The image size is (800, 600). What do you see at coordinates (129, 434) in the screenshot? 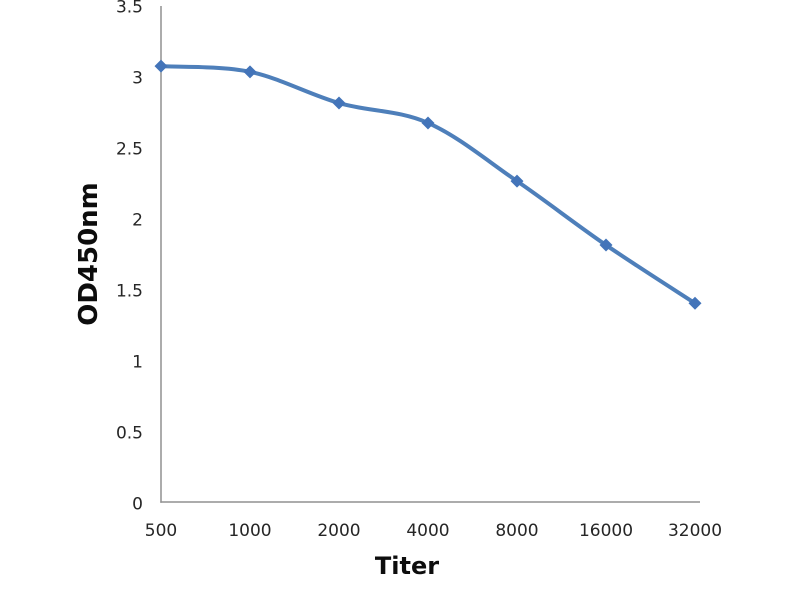
I see `y-tick-label: 0.5` at bounding box center [129, 434].